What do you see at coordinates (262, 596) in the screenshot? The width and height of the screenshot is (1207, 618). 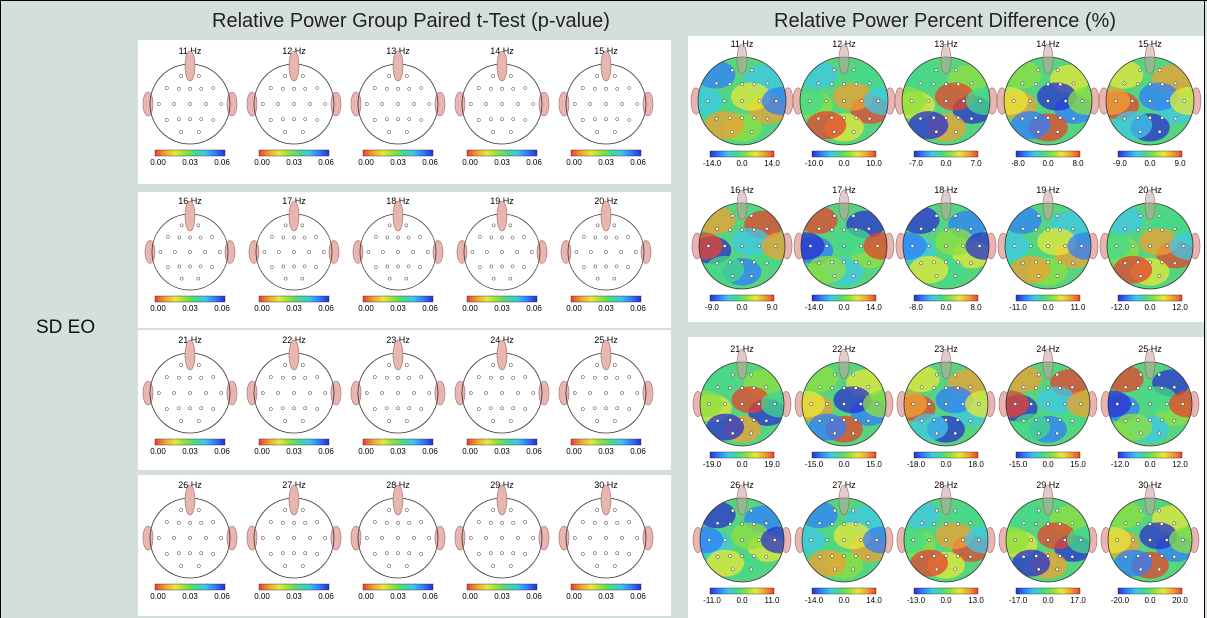 I see `scale-tick-label: 0.00` at bounding box center [262, 596].